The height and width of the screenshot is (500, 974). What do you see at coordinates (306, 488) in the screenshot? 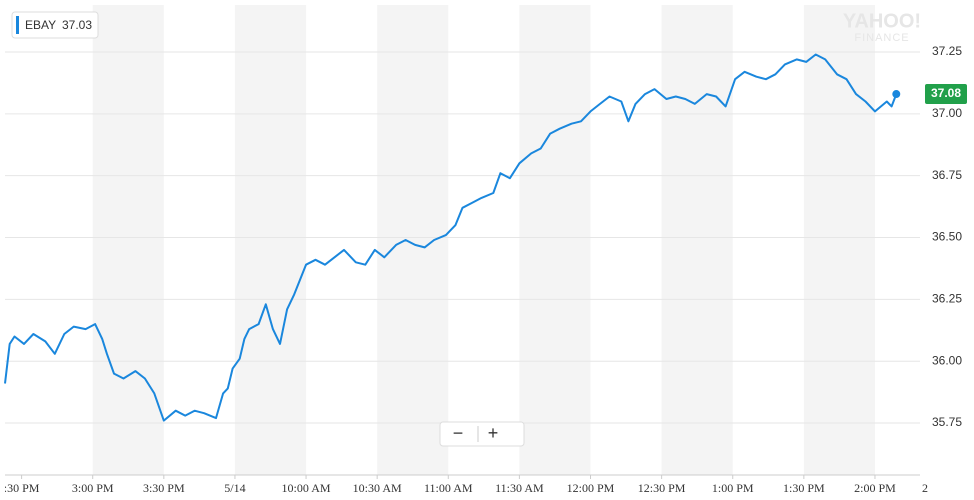
I see `x-tick-label: 10:00 AM` at bounding box center [306, 488].